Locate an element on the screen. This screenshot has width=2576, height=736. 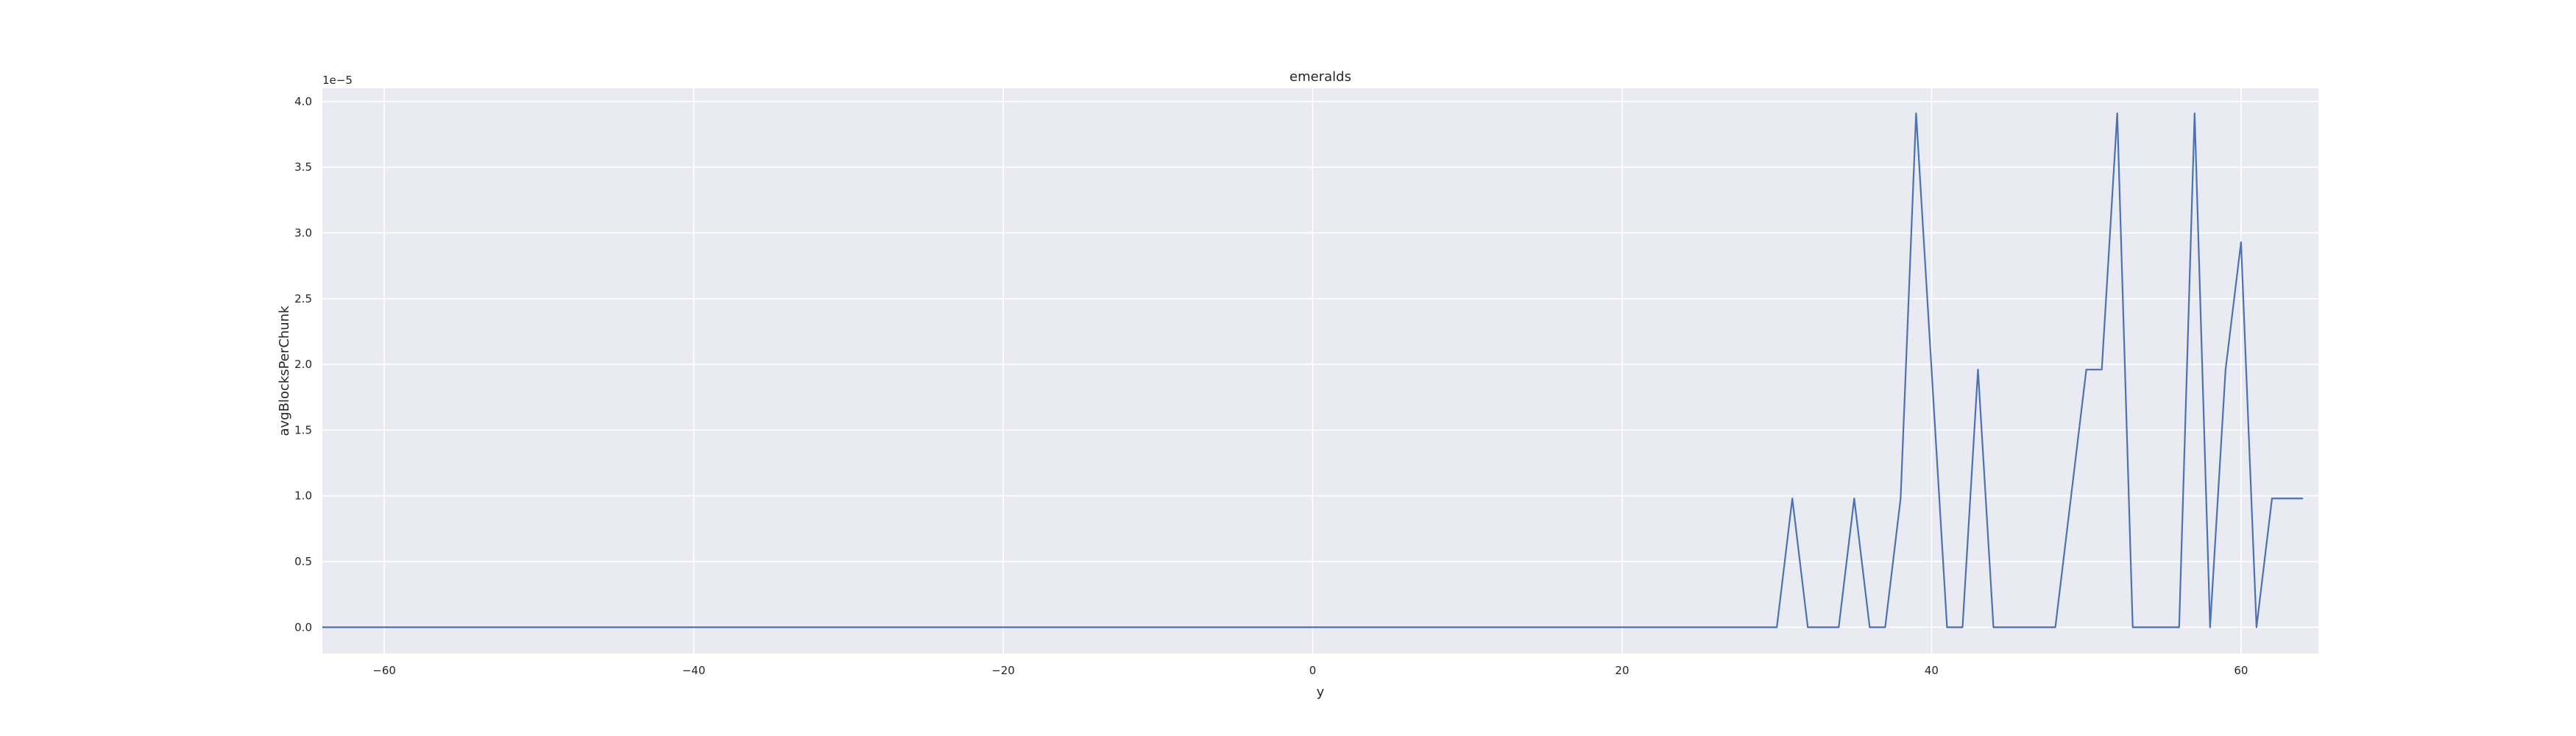
x-axis-label: y is located at coordinates (1321, 692).